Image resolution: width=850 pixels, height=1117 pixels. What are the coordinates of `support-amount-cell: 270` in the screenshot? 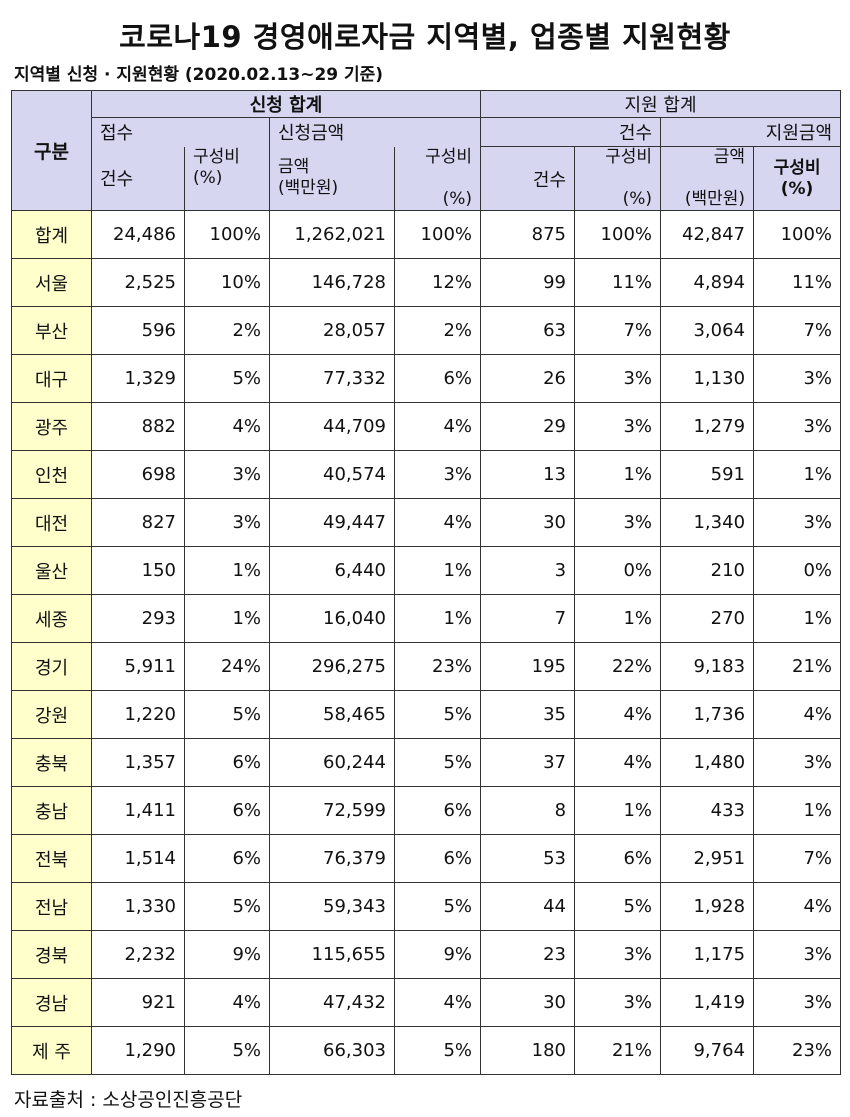 It's located at (707, 618).